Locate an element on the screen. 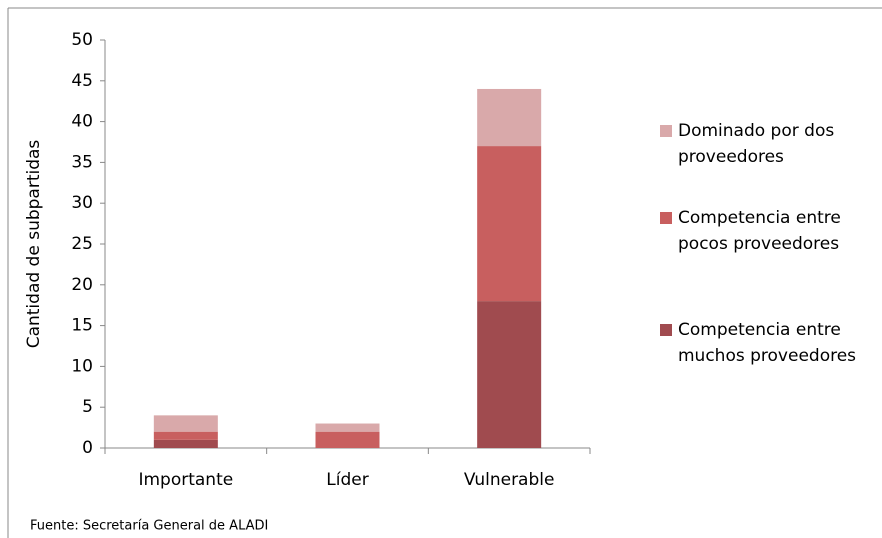  y-tick-label: 0 is located at coordinates (87, 448).